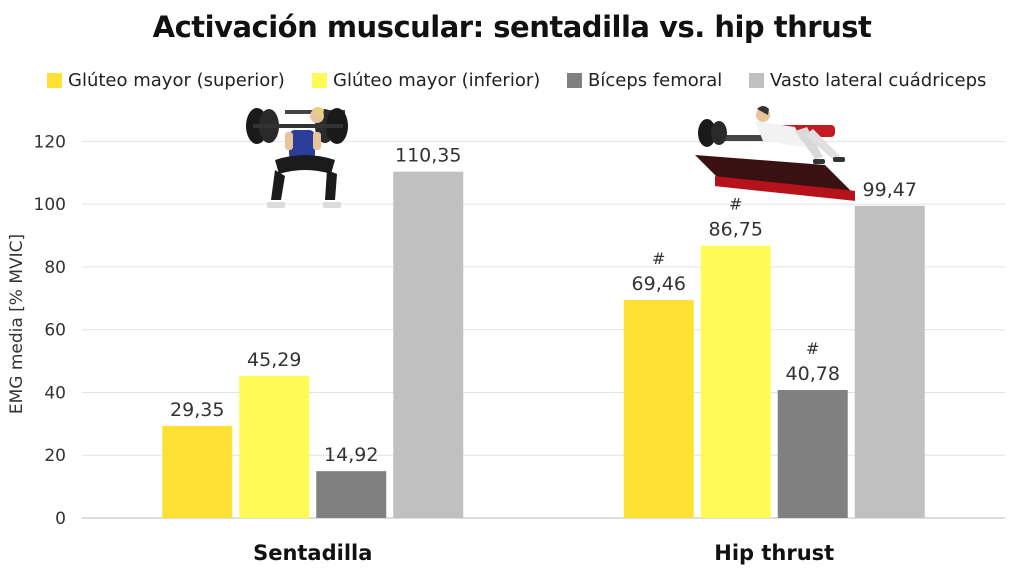 The width and height of the screenshot is (1024, 576). Describe the element at coordinates (655, 80) in the screenshot. I see `legend-label: Bíceps femoral` at that location.